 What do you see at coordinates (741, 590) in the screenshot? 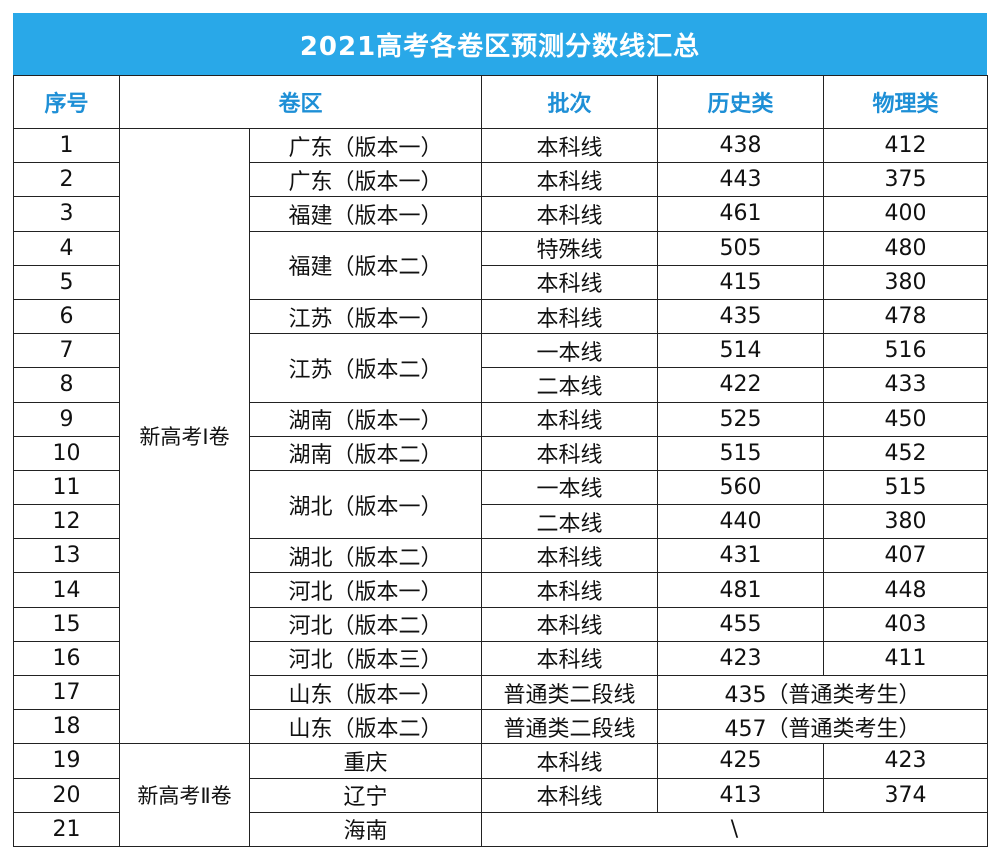
I see `history-score: 481` at bounding box center [741, 590].